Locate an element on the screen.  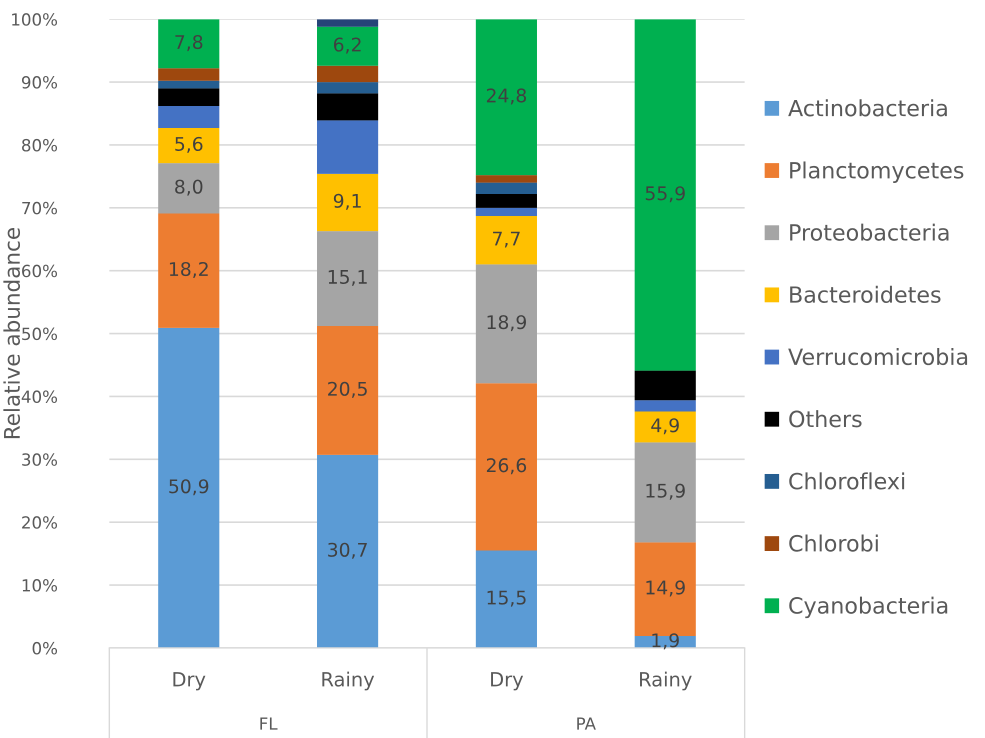
data-label: 7,7 is located at coordinates (506, 240).